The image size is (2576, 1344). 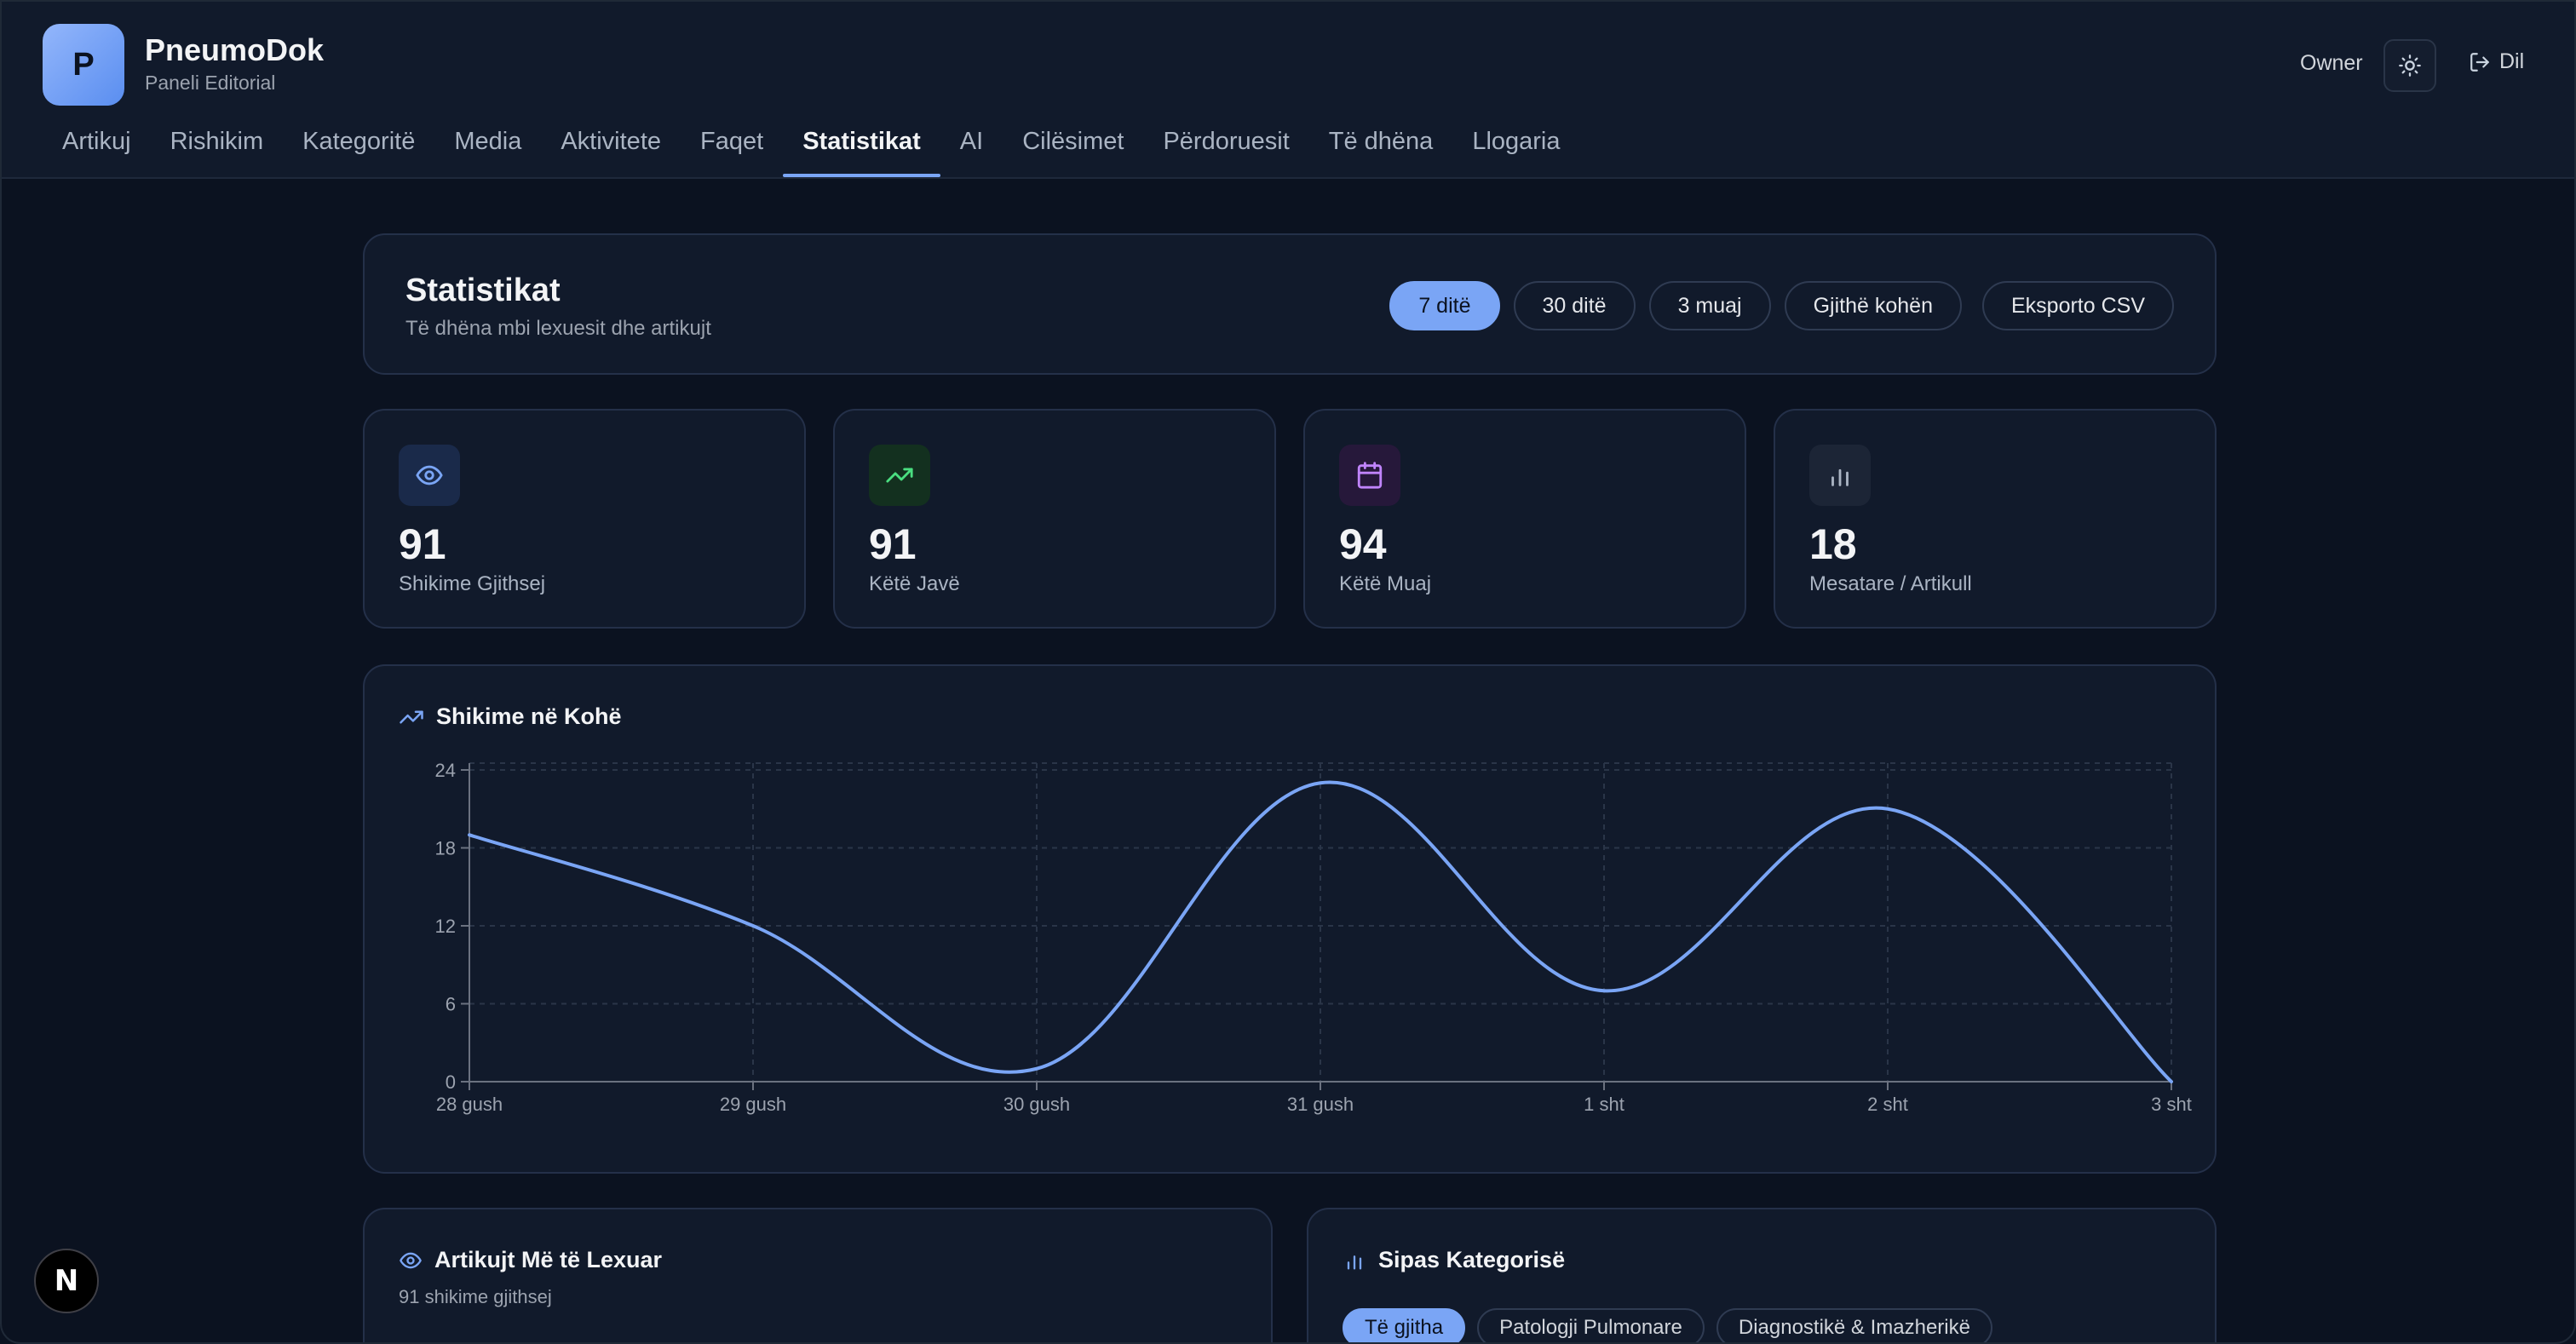 I want to click on stat-label: Shikime Gjithsej, so click(x=473, y=583).